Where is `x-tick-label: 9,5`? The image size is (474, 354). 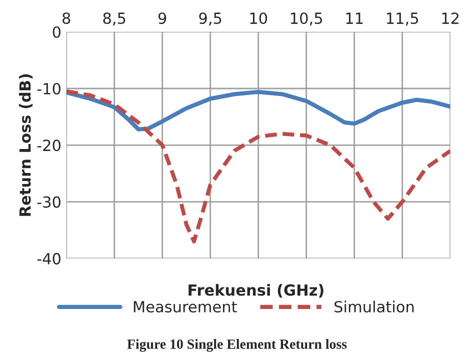
x-tick-label: 9,5 is located at coordinates (210, 19).